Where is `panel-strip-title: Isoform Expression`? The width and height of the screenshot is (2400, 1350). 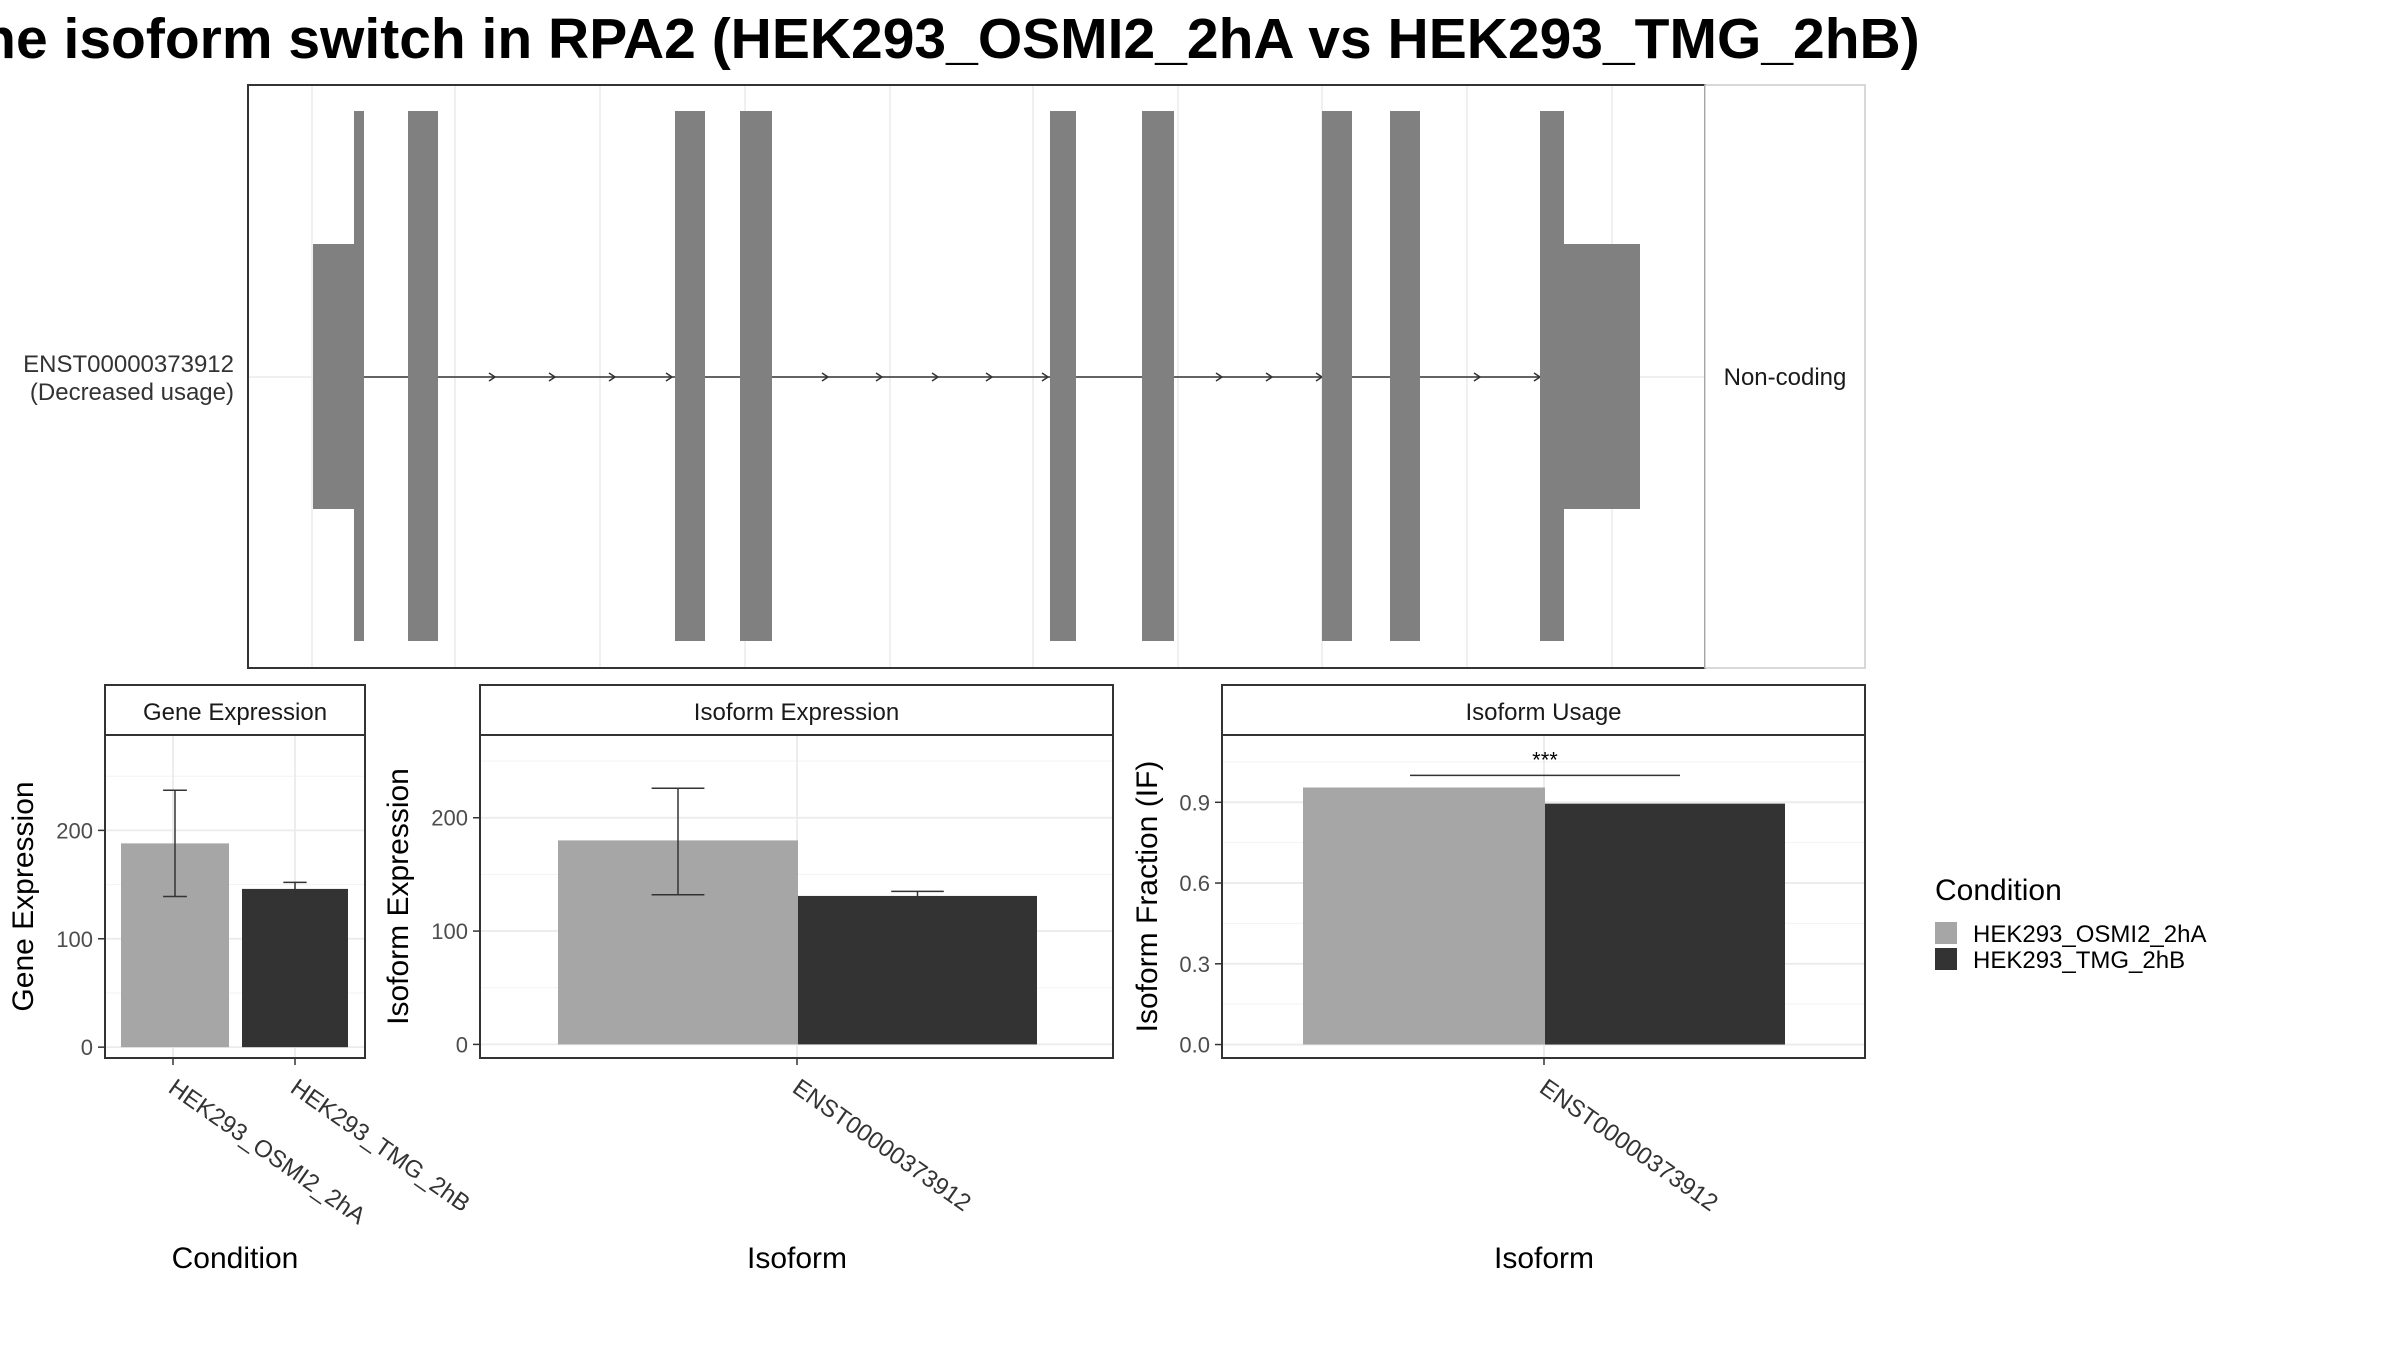 panel-strip-title: Isoform Expression is located at coordinates (796, 712).